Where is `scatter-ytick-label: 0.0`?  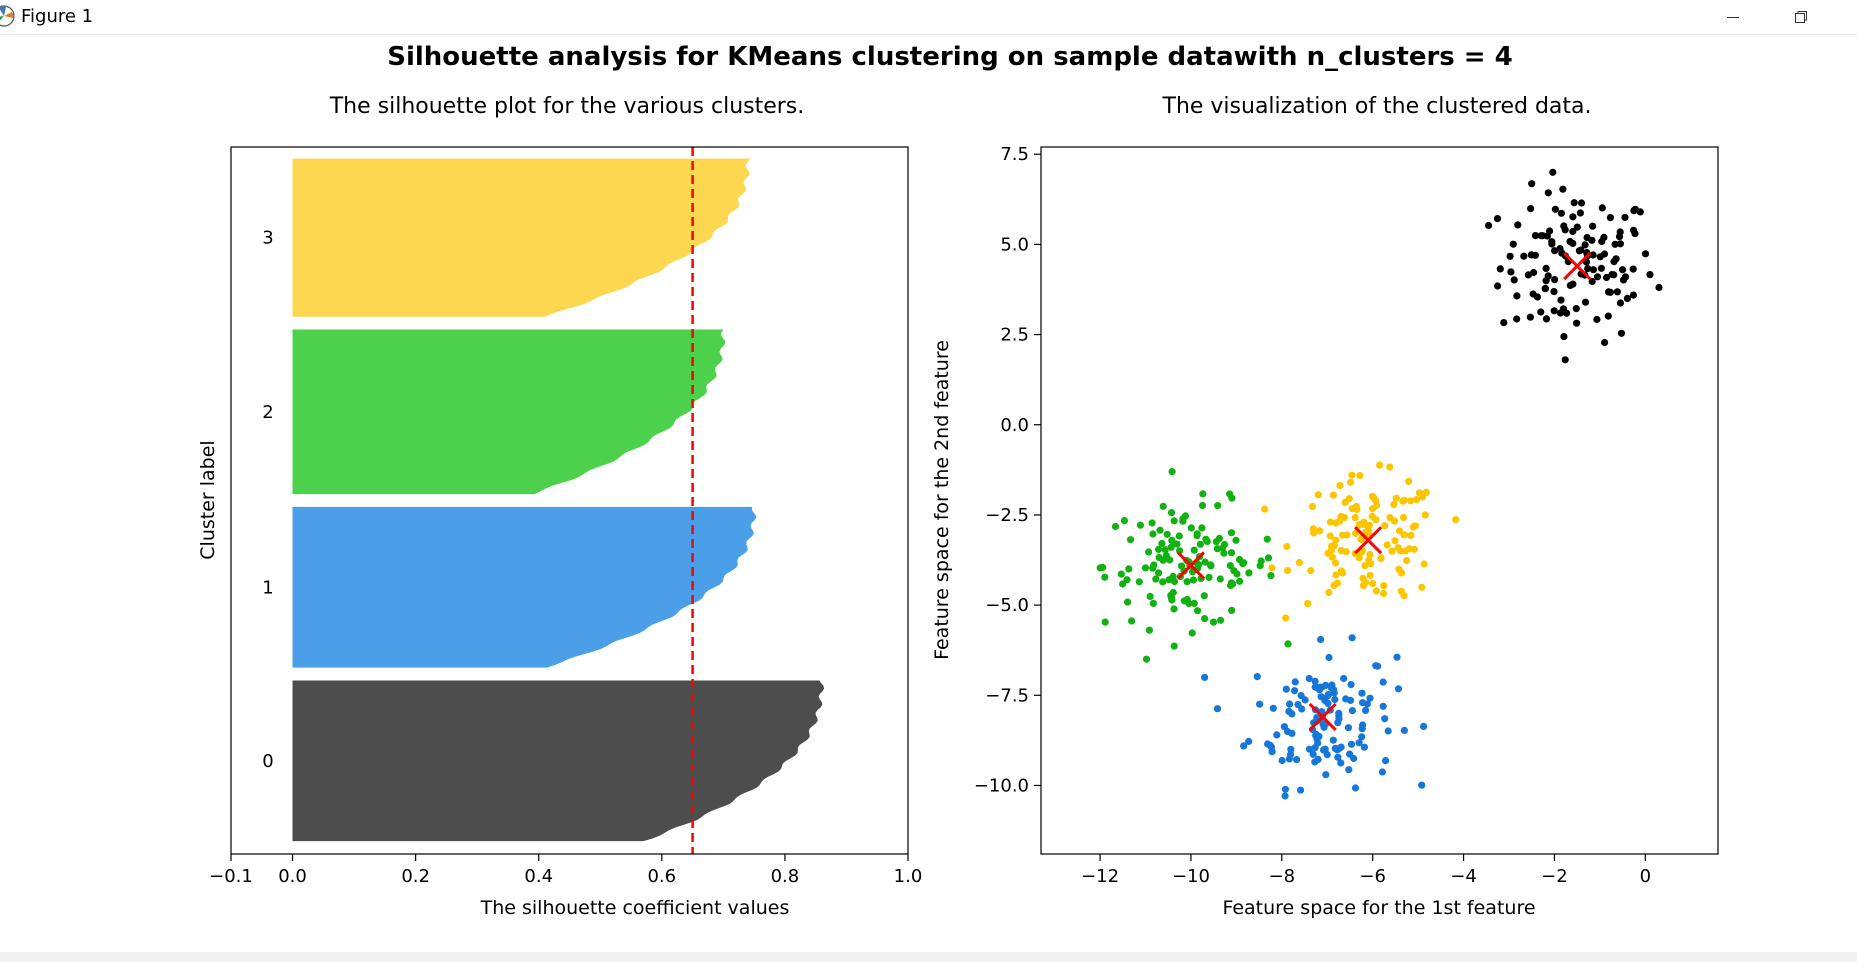 scatter-ytick-label: 0.0 is located at coordinates (1014, 425).